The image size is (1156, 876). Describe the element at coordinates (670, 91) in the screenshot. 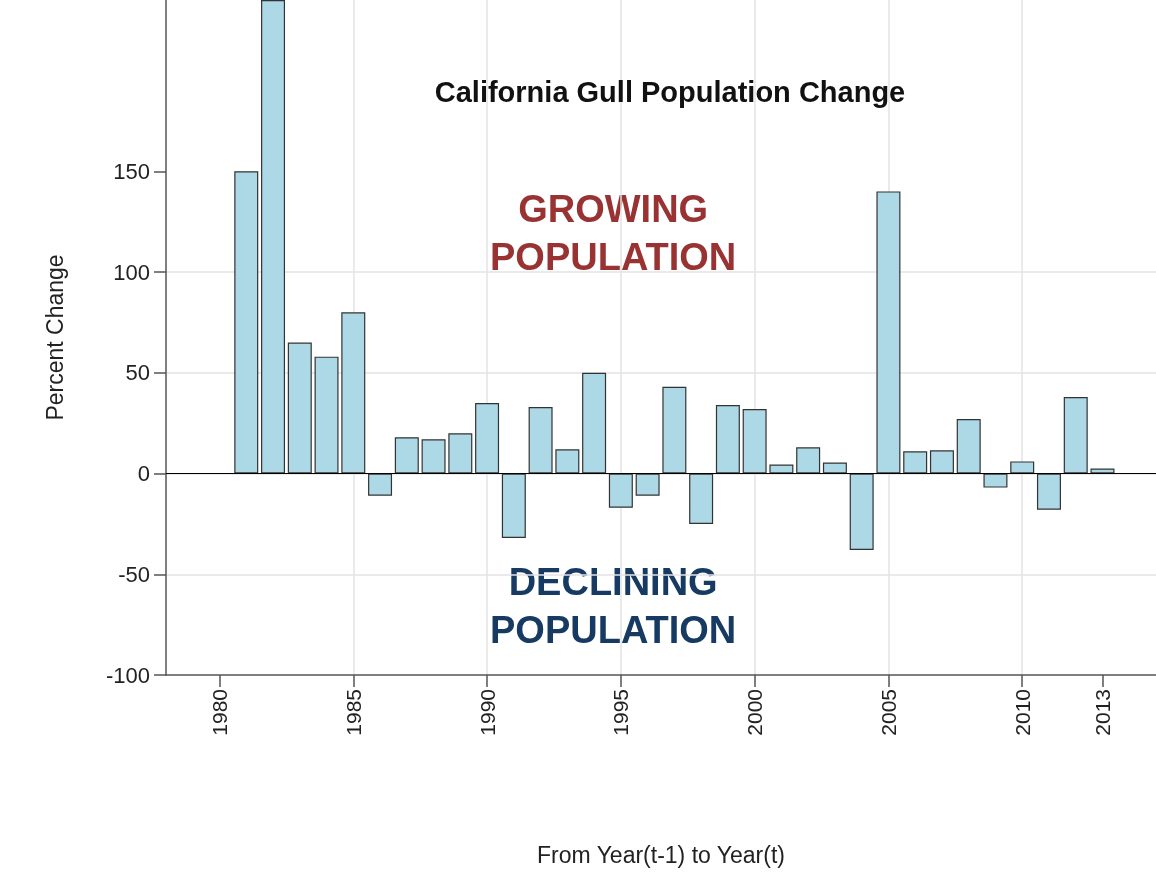

I see `text: California Gull Population Change` at that location.